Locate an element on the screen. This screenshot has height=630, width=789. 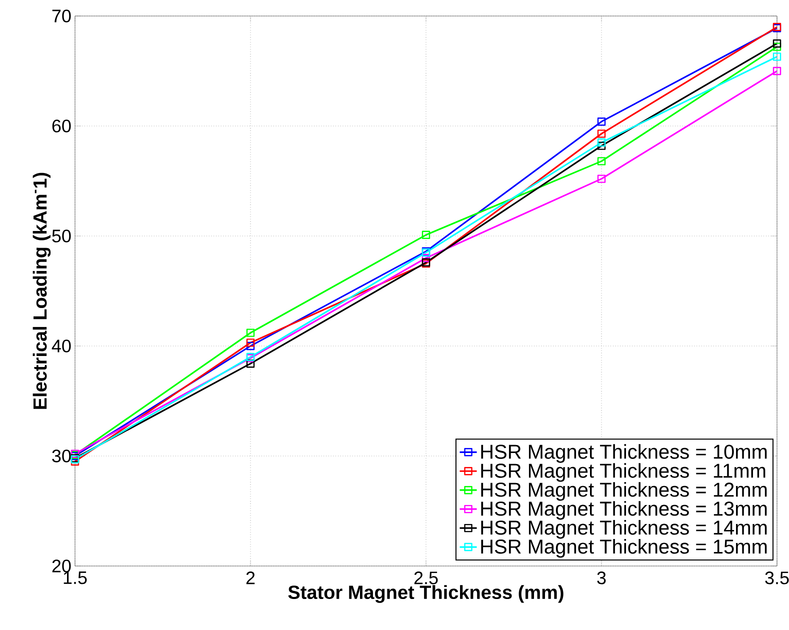
x-tick-label: 3.5 is located at coordinates (777, 578).